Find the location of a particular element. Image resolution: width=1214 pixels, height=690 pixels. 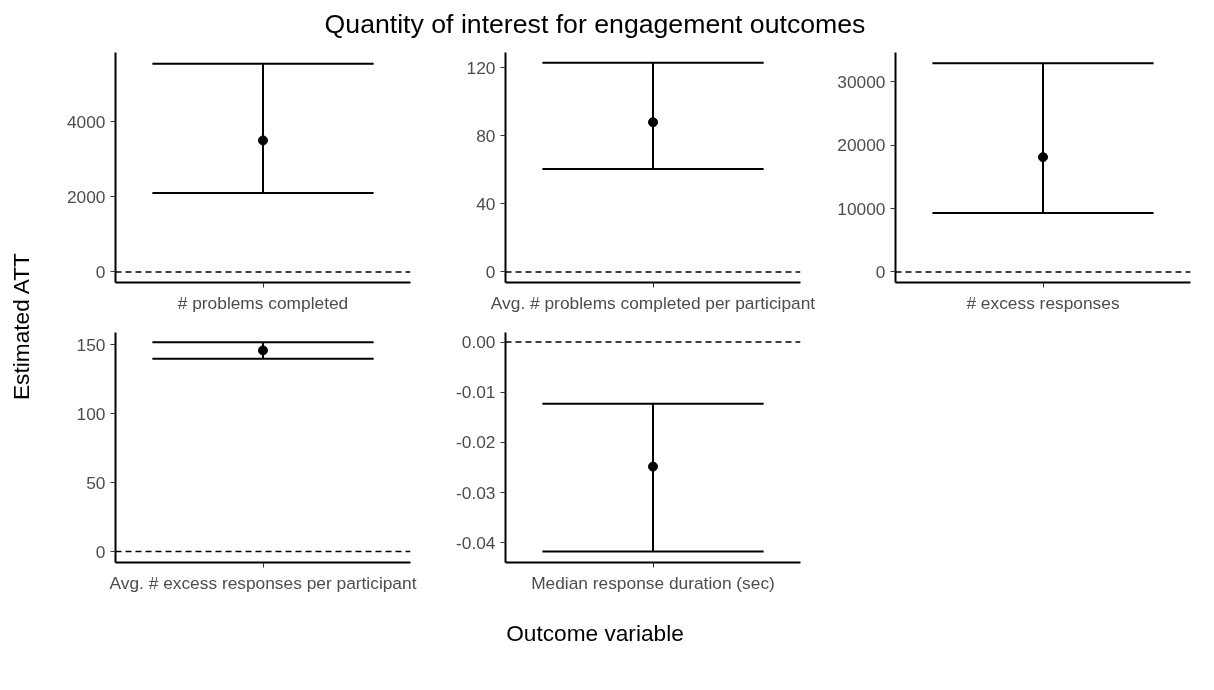

y-tick-label: -0.02 is located at coordinates (476, 442).